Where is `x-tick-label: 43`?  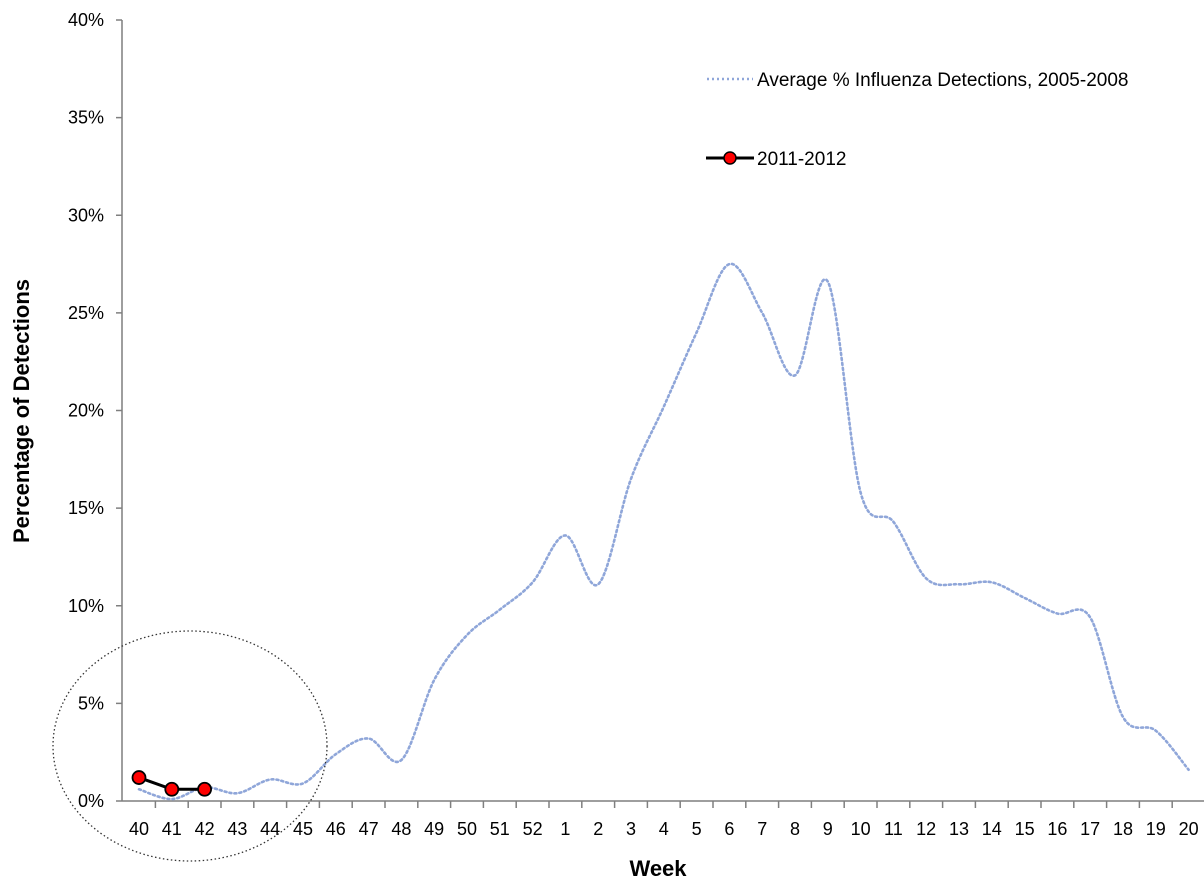 x-tick-label: 43 is located at coordinates (237, 829).